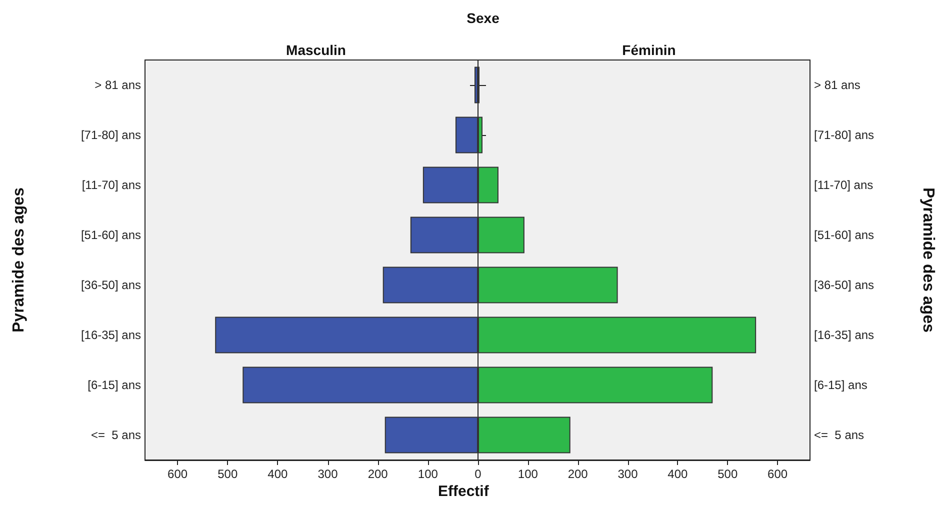 Image resolution: width=946 pixels, height=505 pixels. Describe the element at coordinates (19, 259) in the screenshot. I see `y-axis-title: Pyramide des ages` at that location.